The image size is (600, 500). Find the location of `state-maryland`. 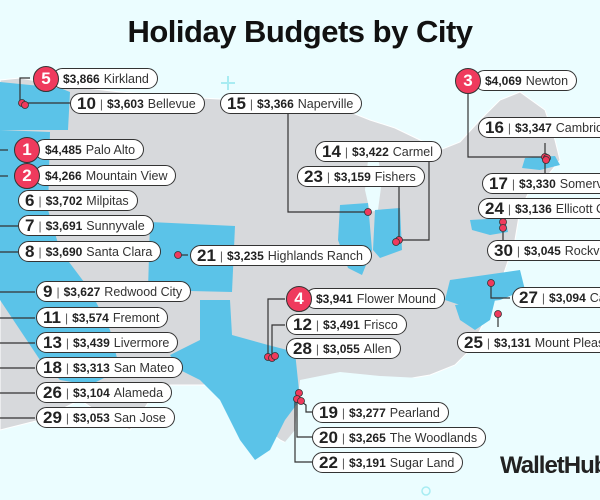

state-maryland is located at coordinates (489, 226).